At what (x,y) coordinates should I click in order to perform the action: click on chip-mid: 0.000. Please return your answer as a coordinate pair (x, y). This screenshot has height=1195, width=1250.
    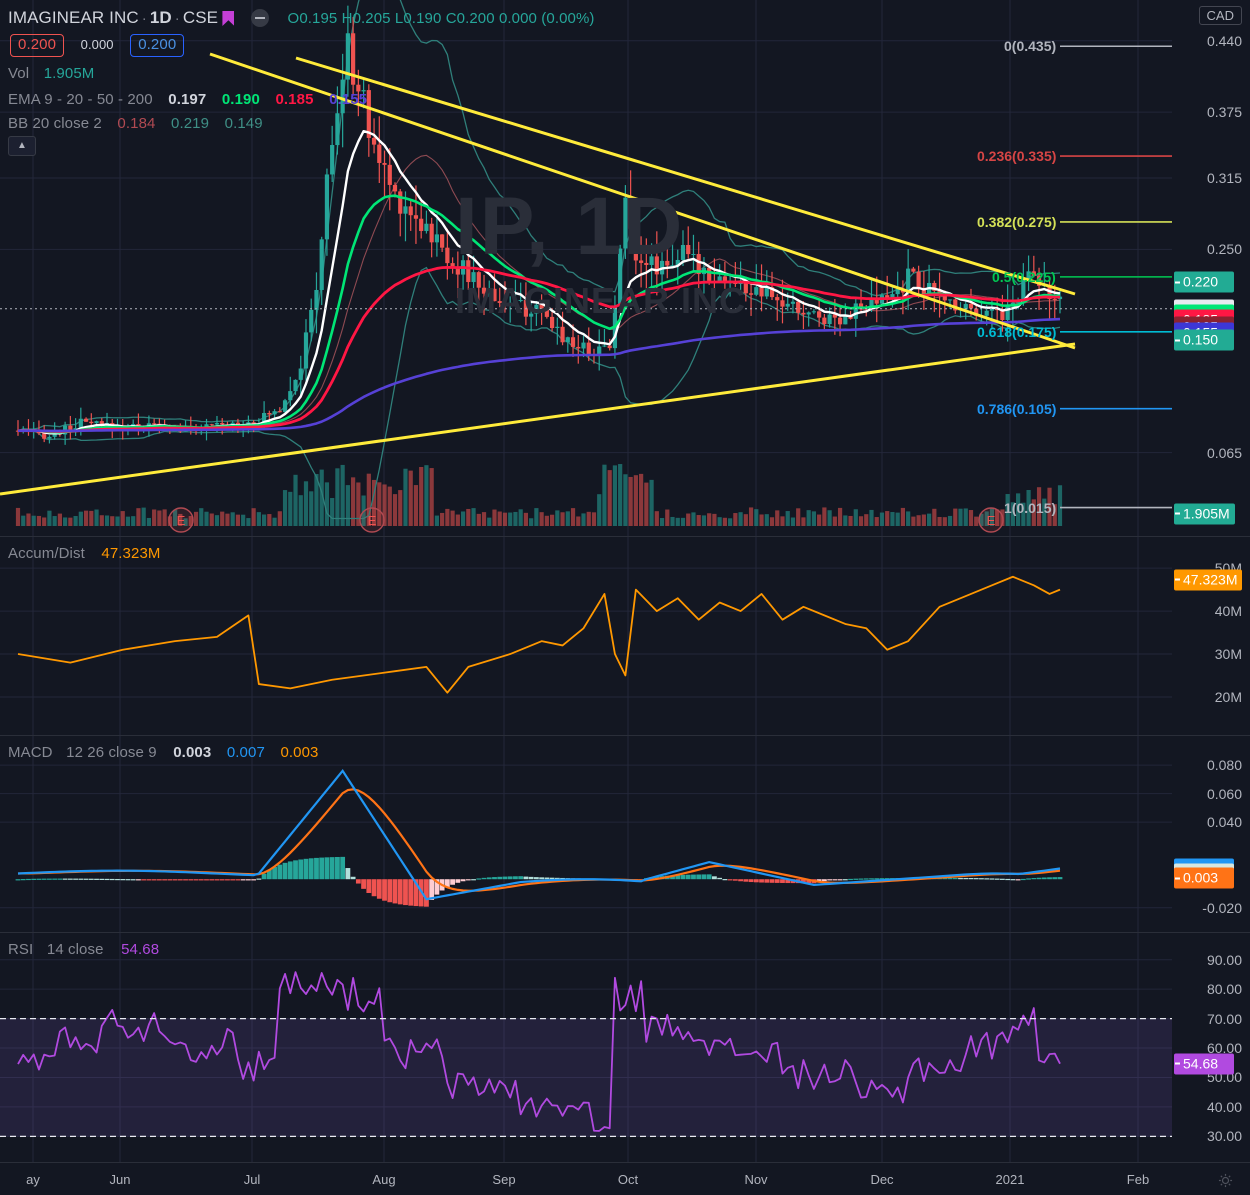
    Looking at the image, I should click on (97, 44).